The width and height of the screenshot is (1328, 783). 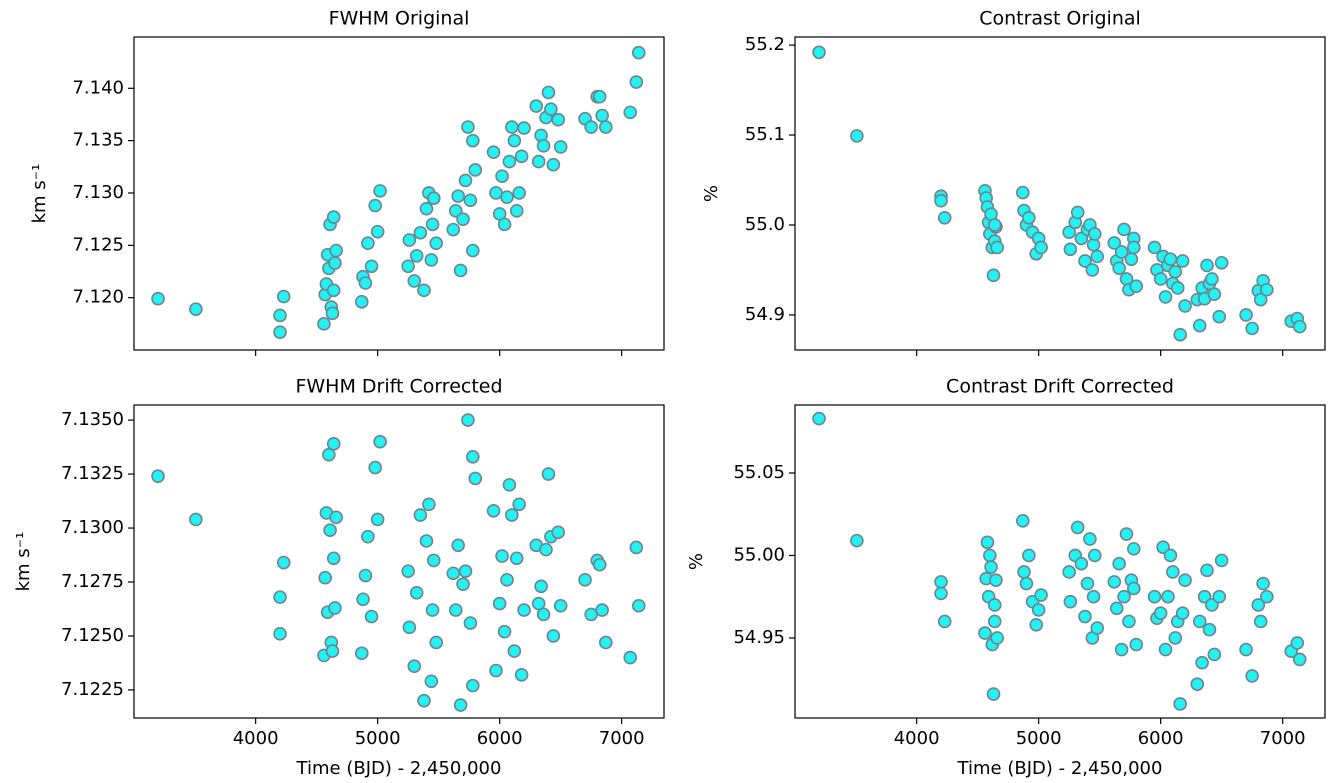 I want to click on y-axis-label: %, so click(x=711, y=193).